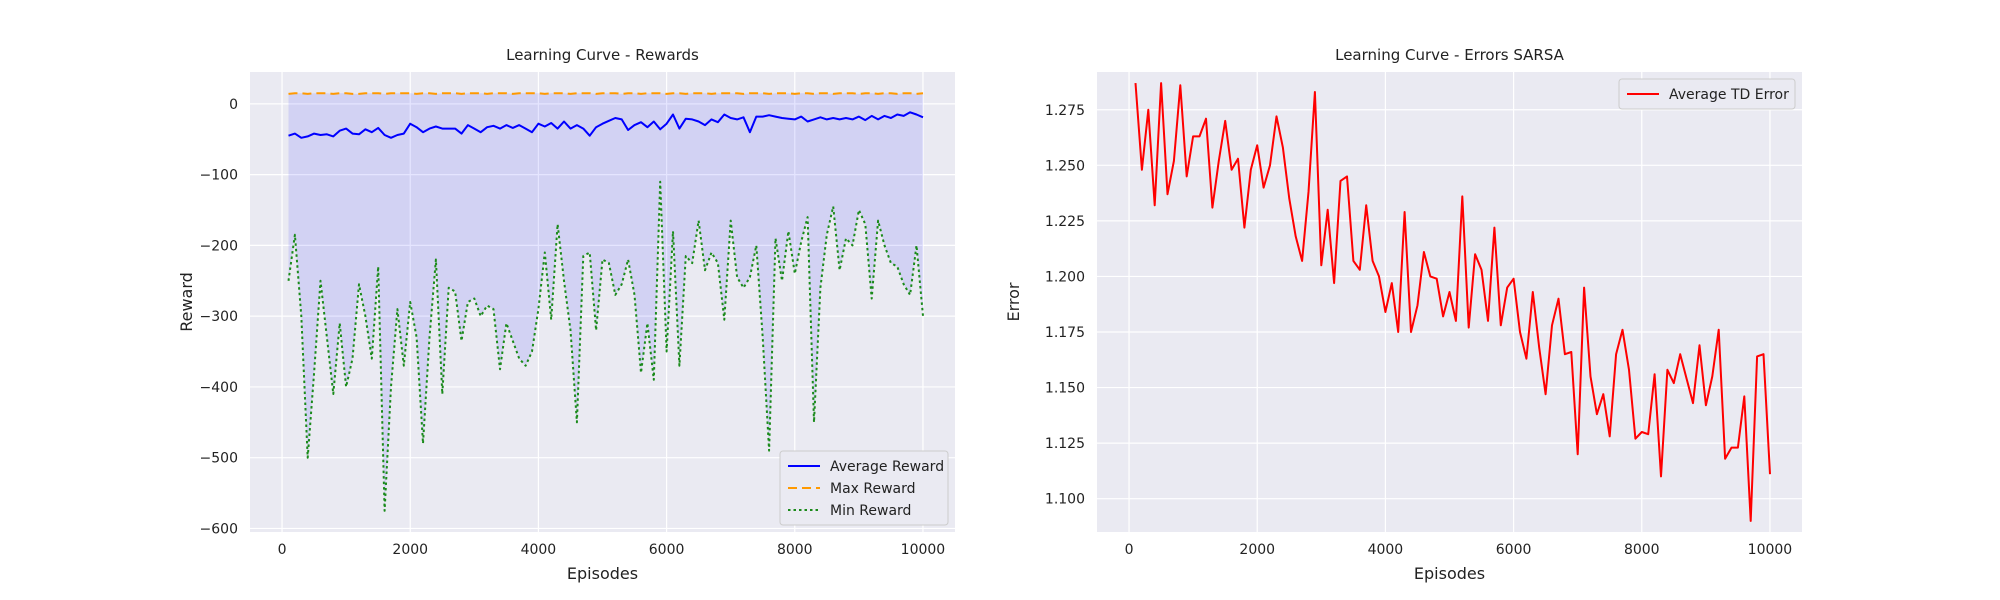 Image resolution: width=2000 pixels, height=600 pixels. I want to click on rewards-x-axis-label: Episodes, so click(602, 573).